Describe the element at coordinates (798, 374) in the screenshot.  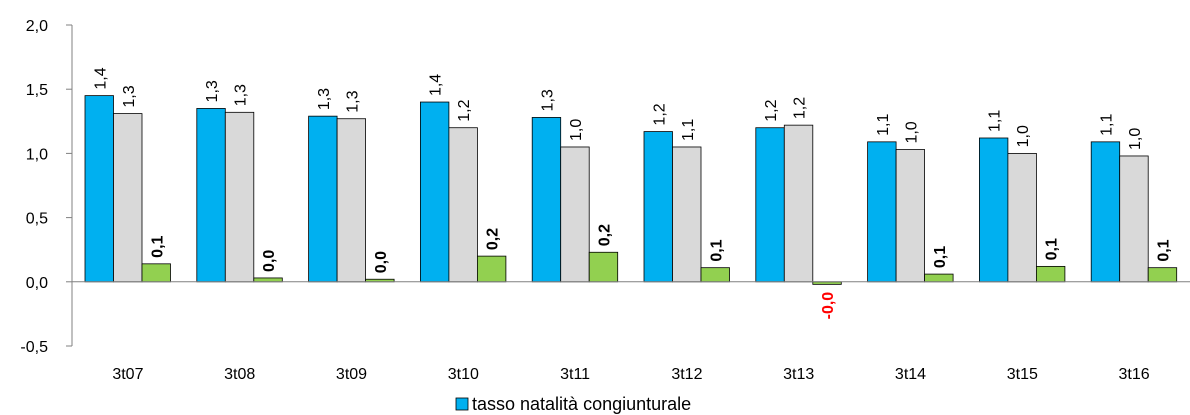
I see `x-tick-label: 3t13` at that location.